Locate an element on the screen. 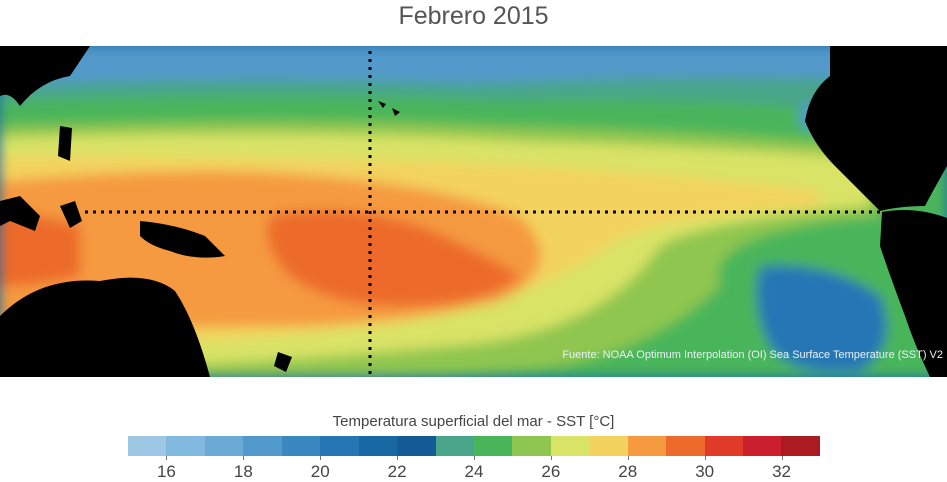  asia-land is located at coordinates (45, 76).